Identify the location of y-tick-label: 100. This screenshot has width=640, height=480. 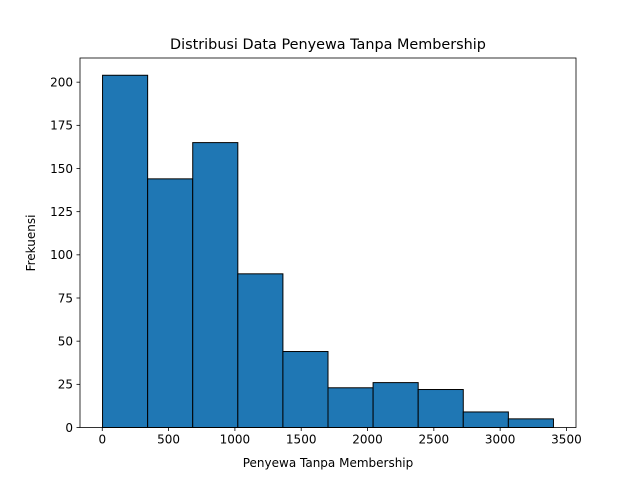
(61, 255).